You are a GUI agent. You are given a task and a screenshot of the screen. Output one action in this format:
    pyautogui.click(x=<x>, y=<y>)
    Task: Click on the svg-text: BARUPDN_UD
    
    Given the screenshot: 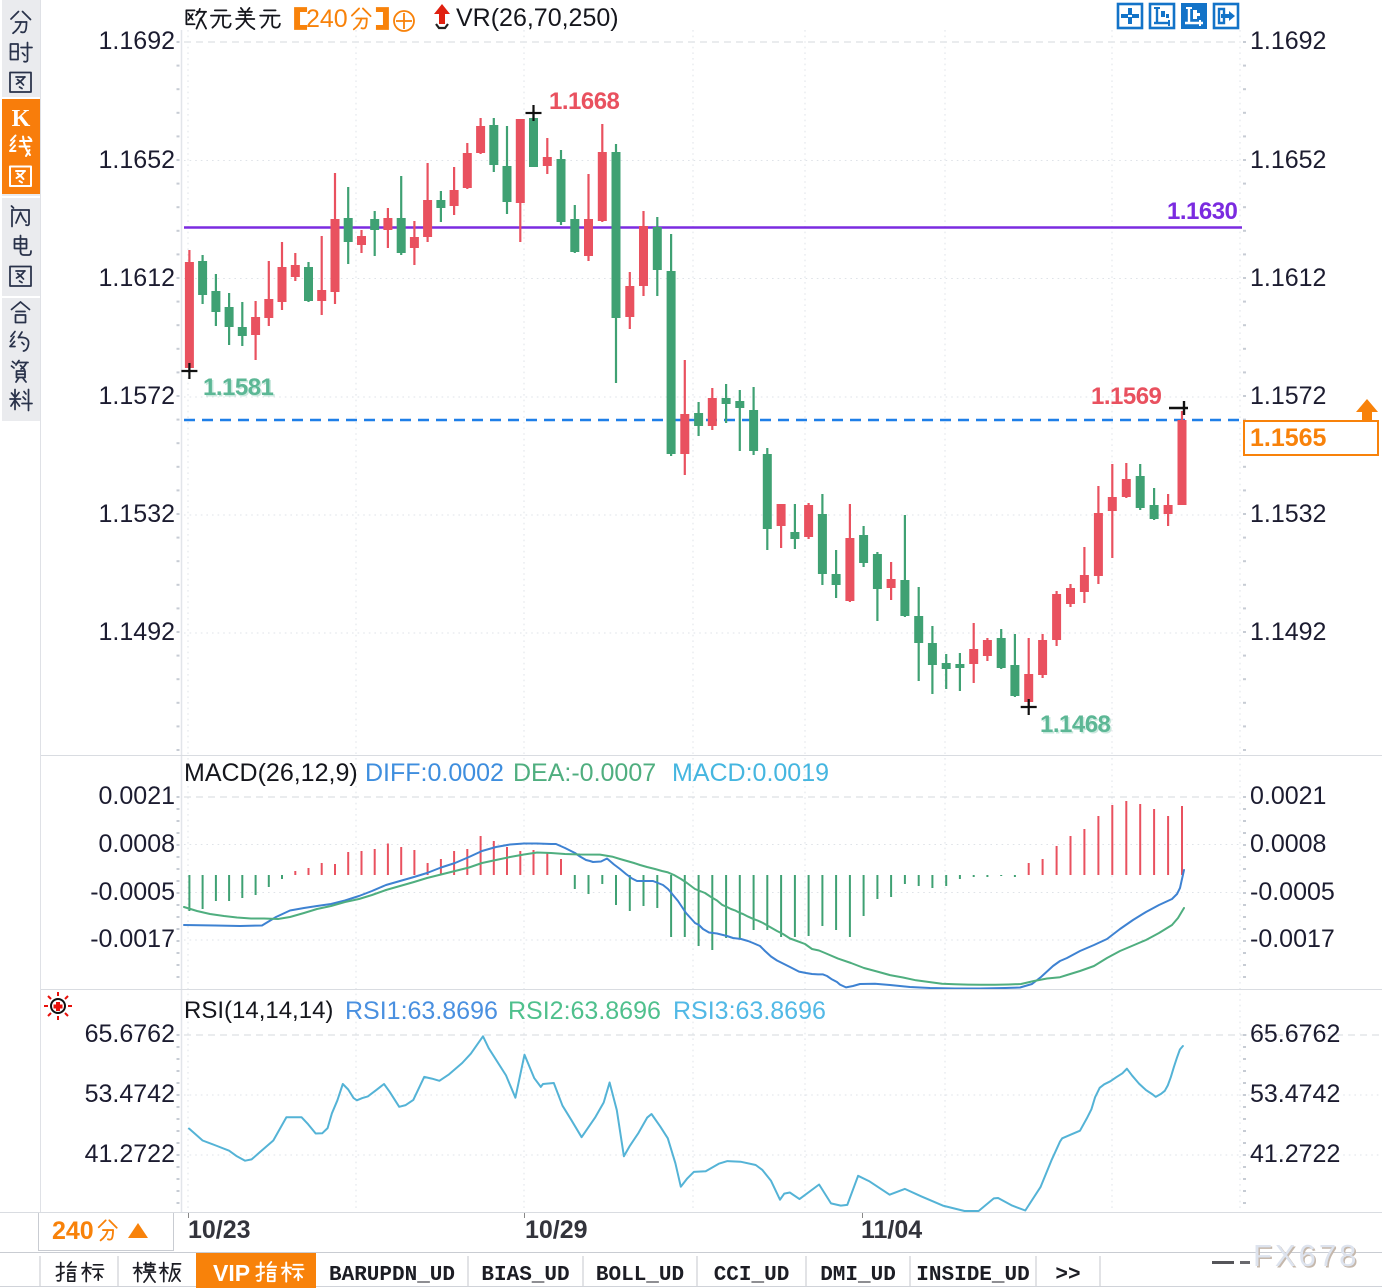 What is the action you would take?
    pyautogui.click(x=392, y=1275)
    